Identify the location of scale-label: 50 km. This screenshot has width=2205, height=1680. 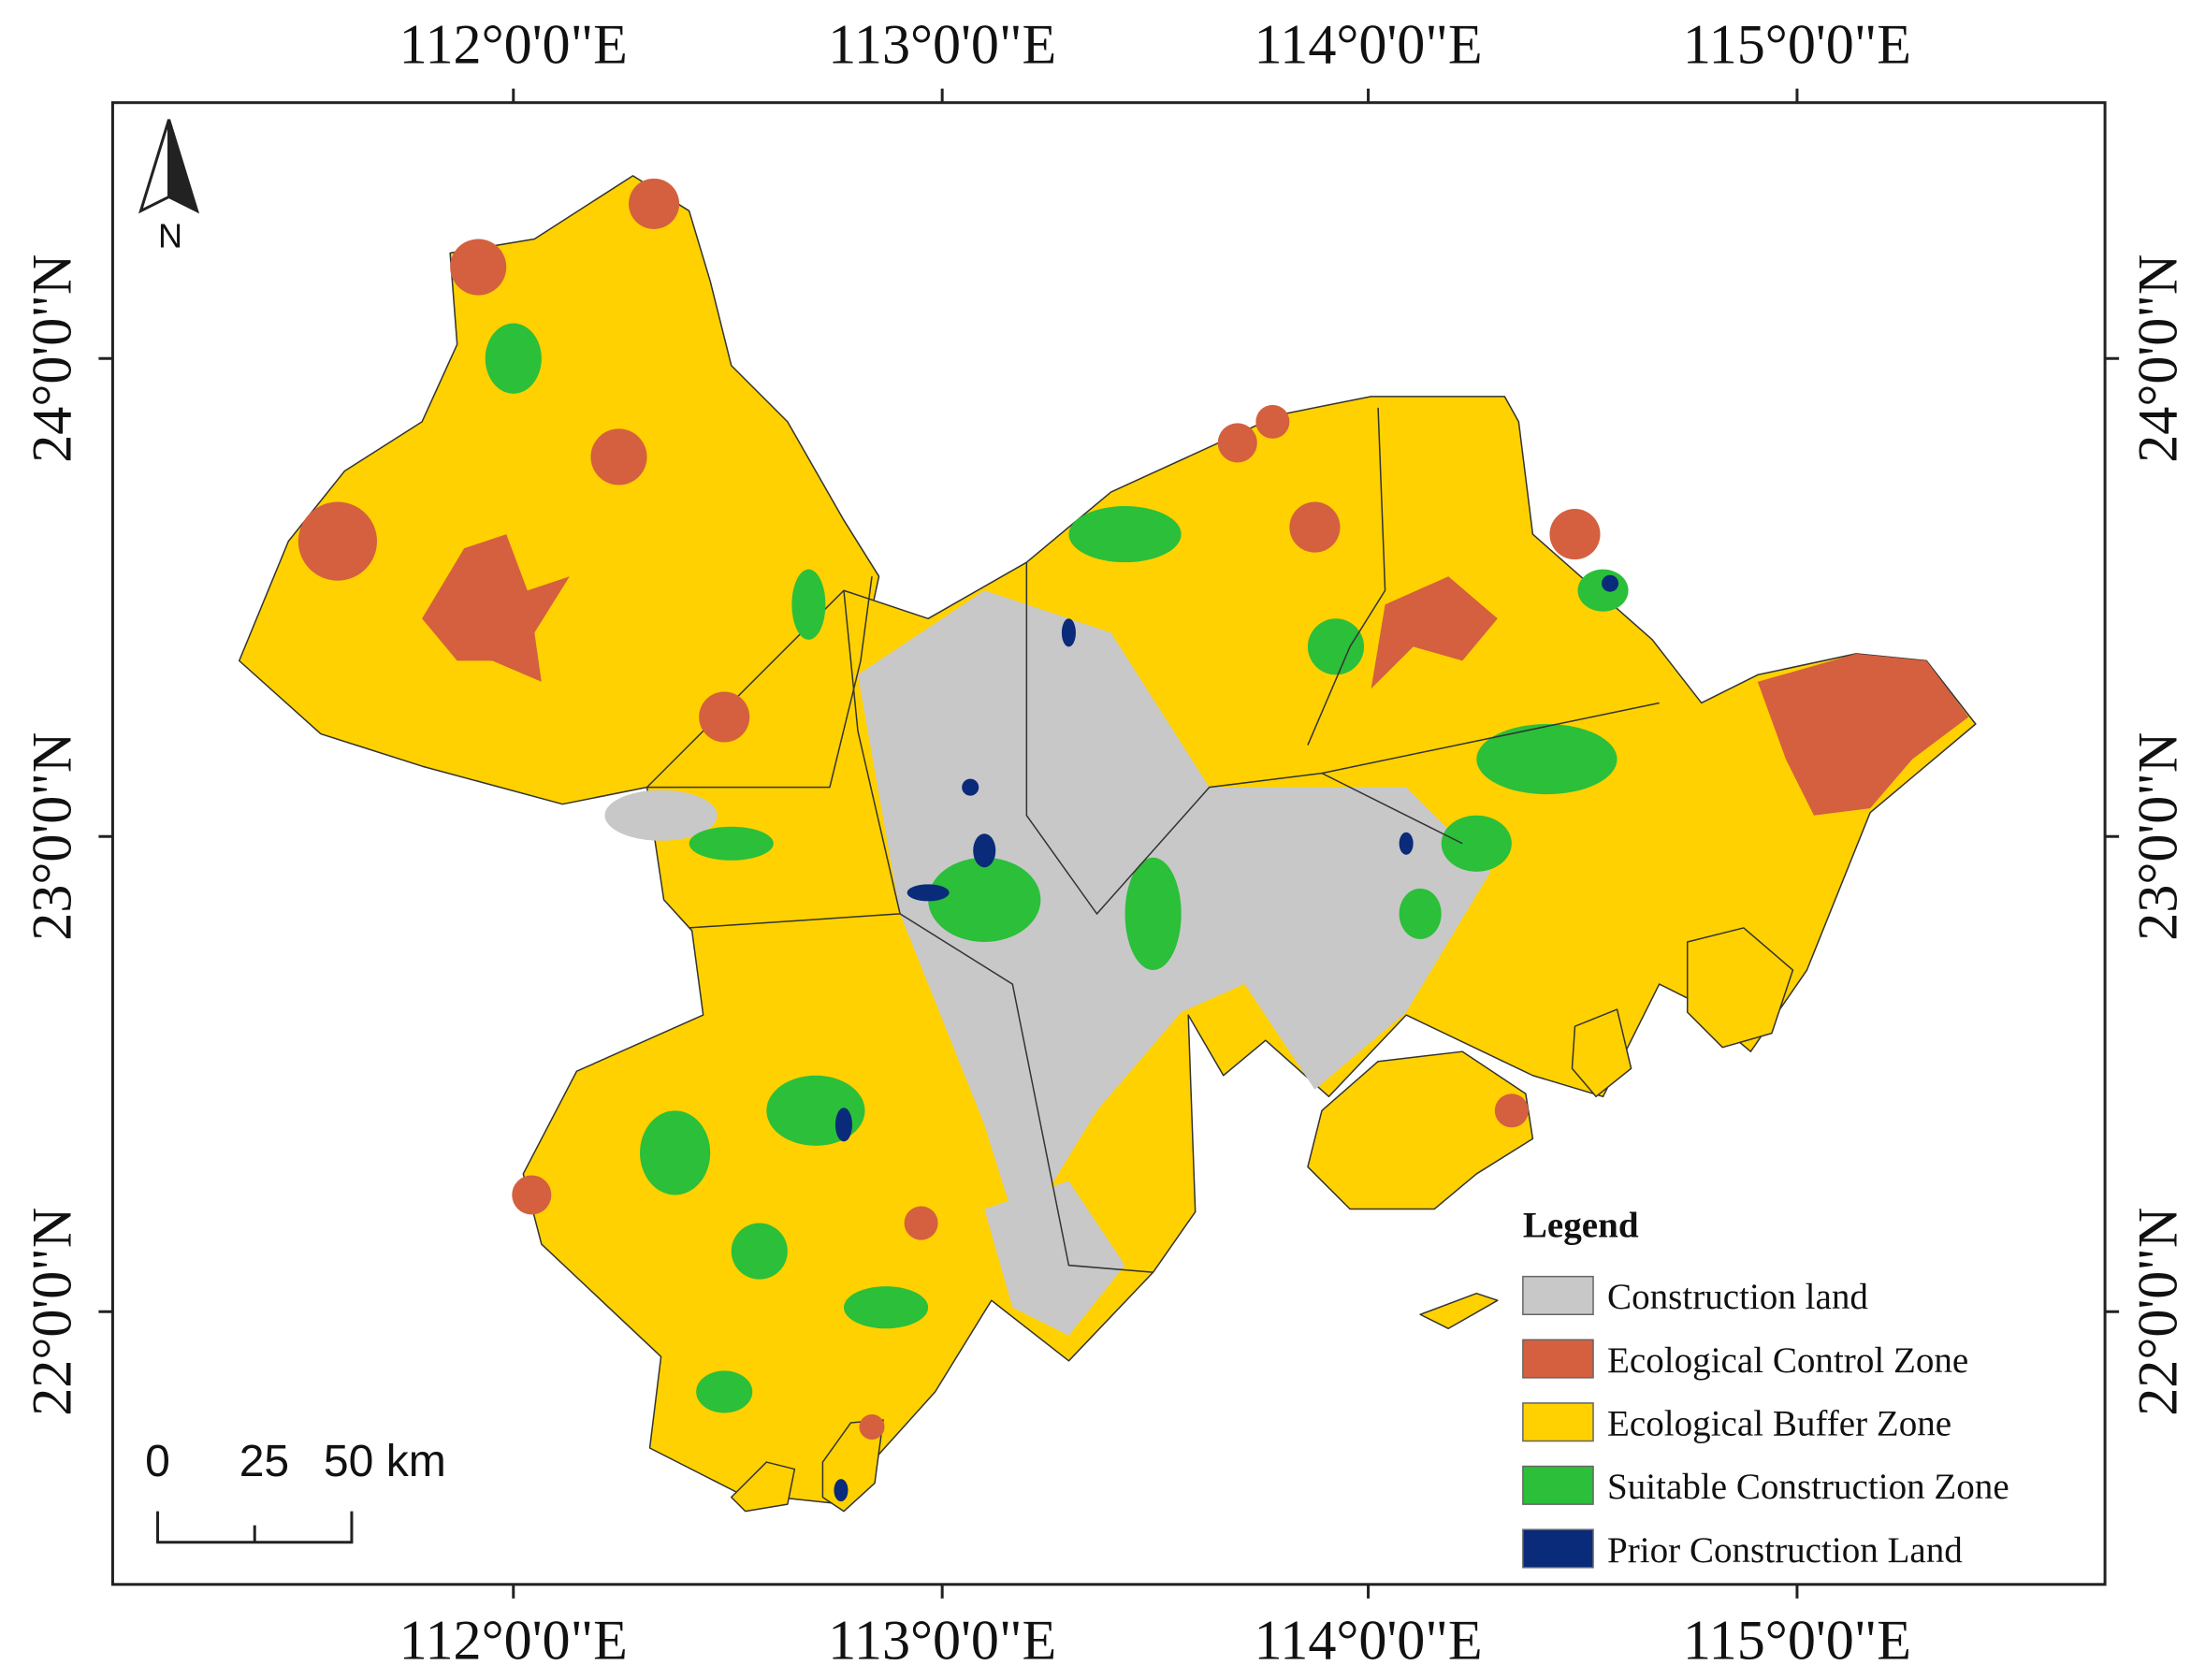
(385, 1461).